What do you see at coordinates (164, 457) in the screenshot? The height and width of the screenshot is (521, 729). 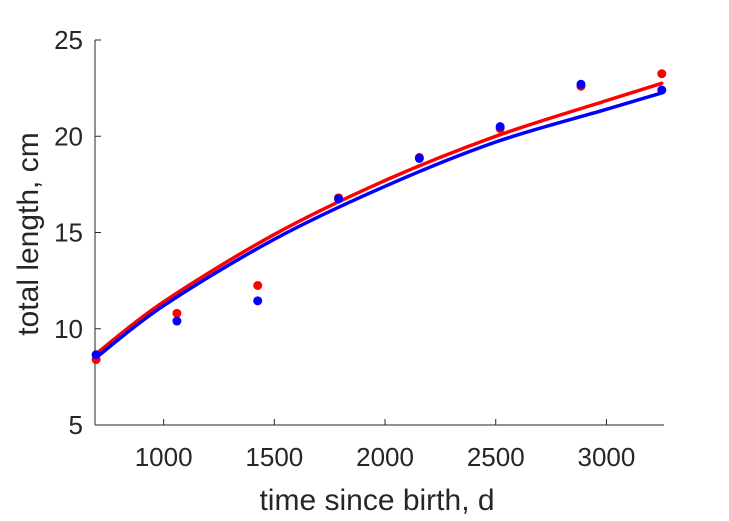 I see `x-tick-label: 1000` at bounding box center [164, 457].